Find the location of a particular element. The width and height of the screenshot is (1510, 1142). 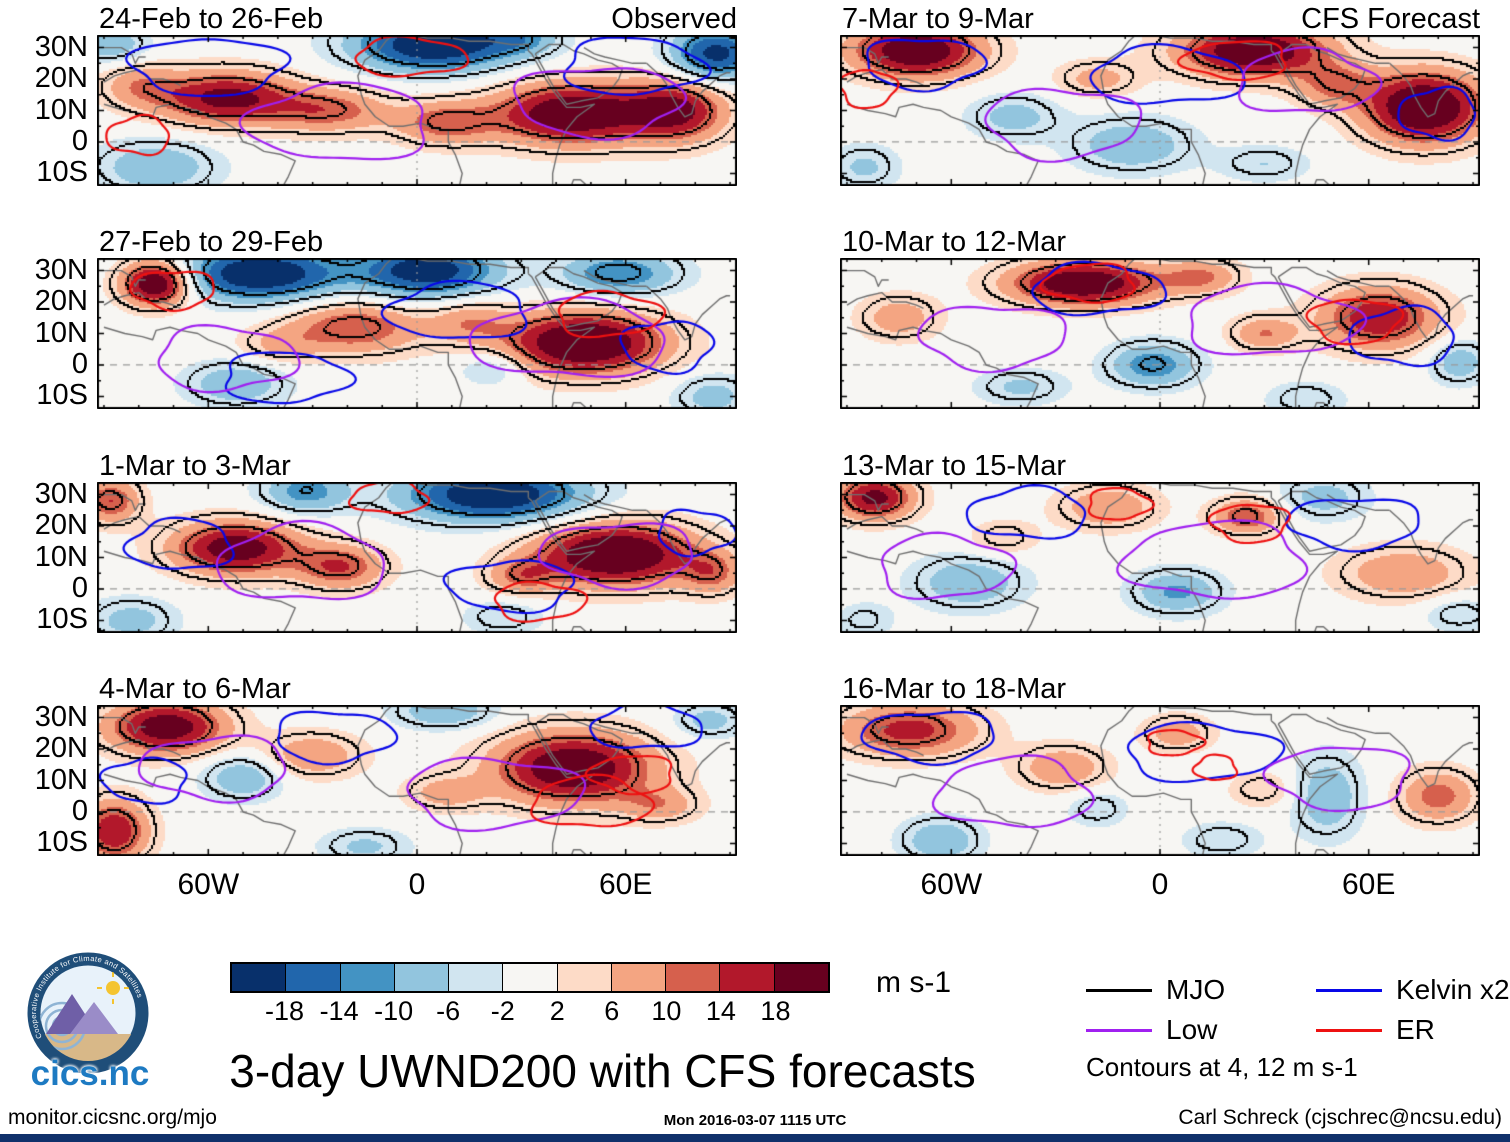

legend-item-low: Low is located at coordinates (1201, 1030).